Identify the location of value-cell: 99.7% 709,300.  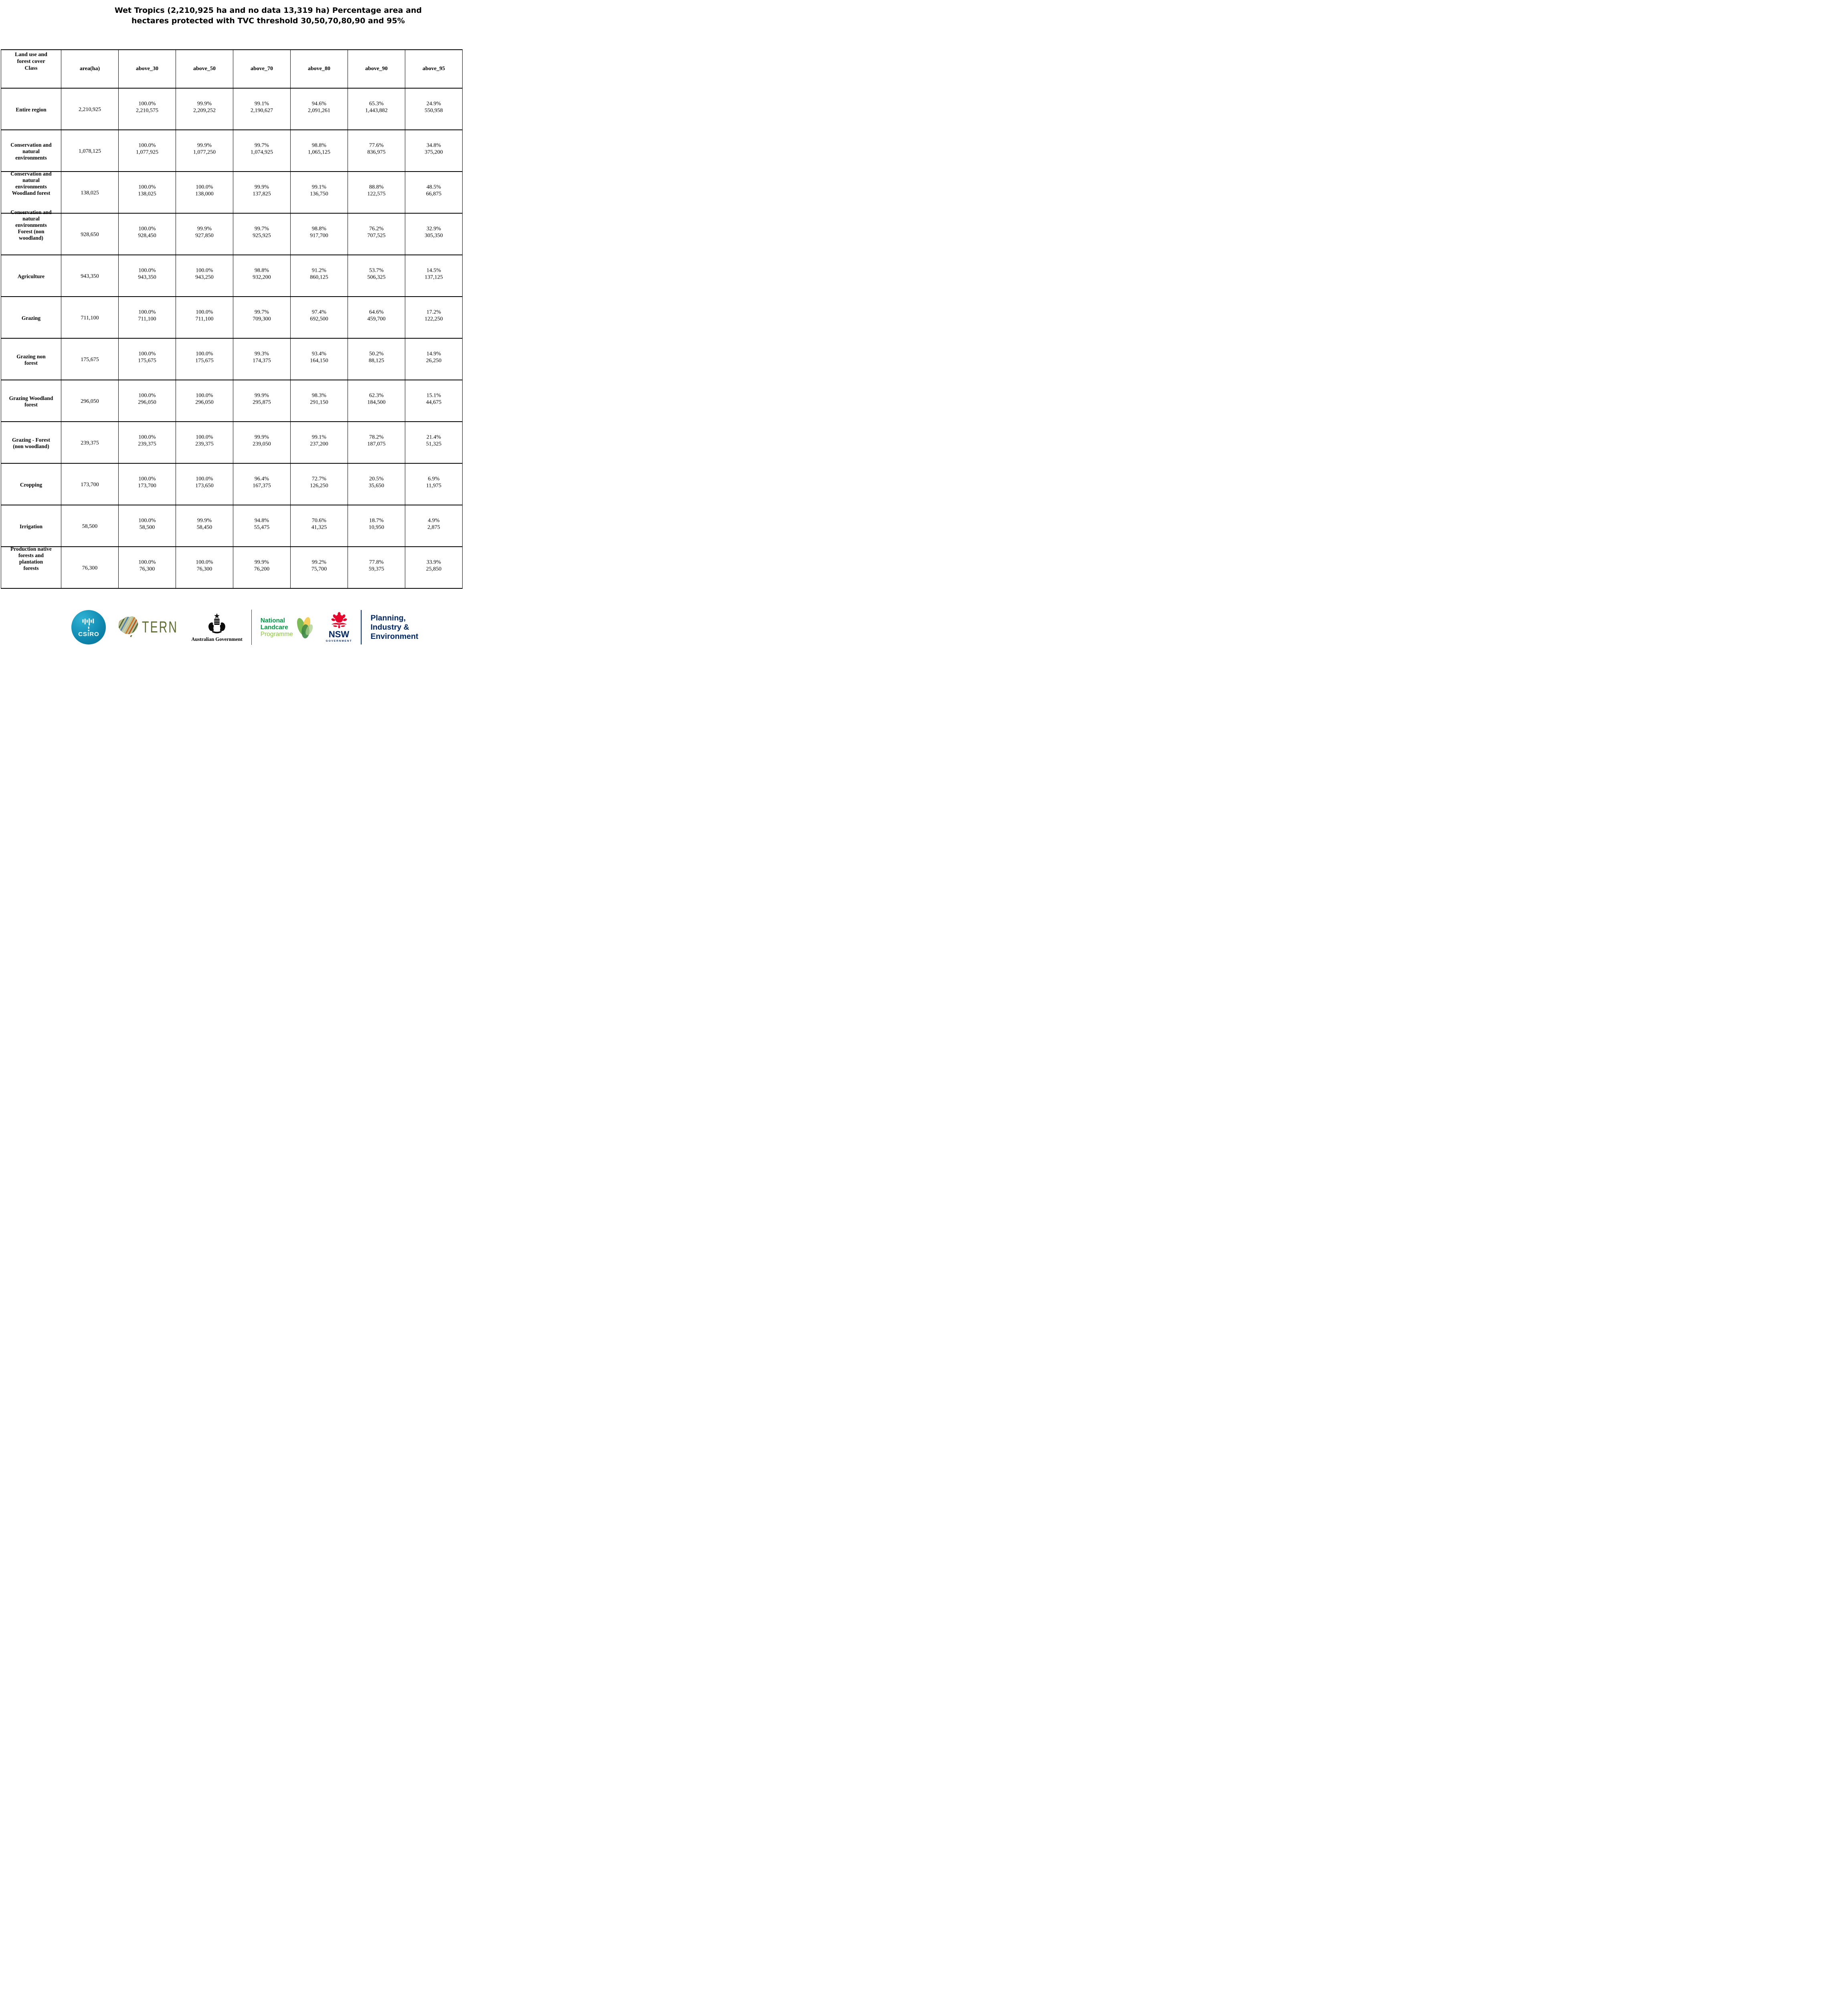
(262, 316).